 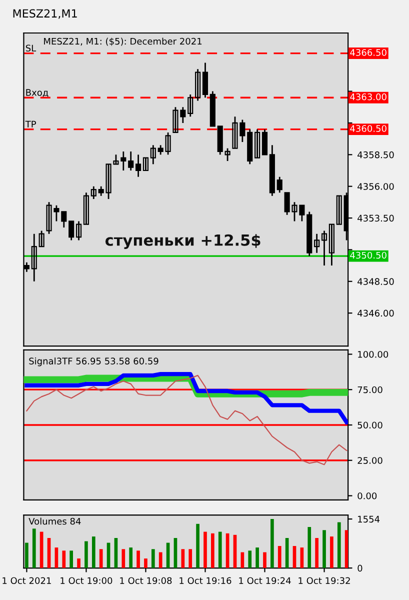 I want to click on annotation: Signal3TF 56.95 53.58 60.59, so click(x=93, y=361).